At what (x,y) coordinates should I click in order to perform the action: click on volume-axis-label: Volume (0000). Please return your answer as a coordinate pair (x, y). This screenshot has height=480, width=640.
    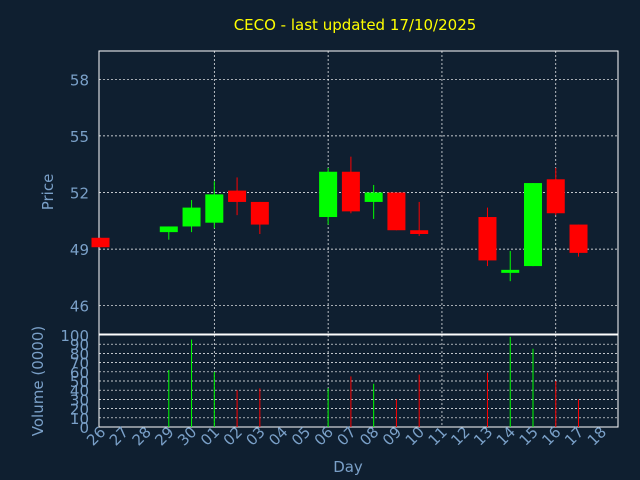
    Looking at the image, I should click on (38, 381).